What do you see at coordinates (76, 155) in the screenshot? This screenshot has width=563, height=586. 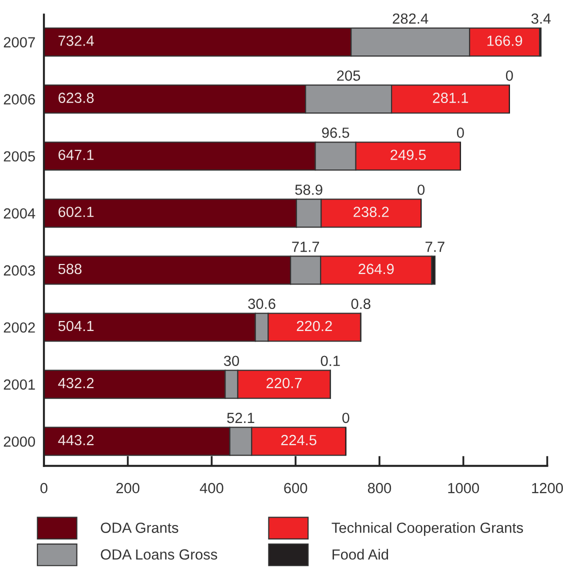 I see `data-label: 647.1` at bounding box center [76, 155].